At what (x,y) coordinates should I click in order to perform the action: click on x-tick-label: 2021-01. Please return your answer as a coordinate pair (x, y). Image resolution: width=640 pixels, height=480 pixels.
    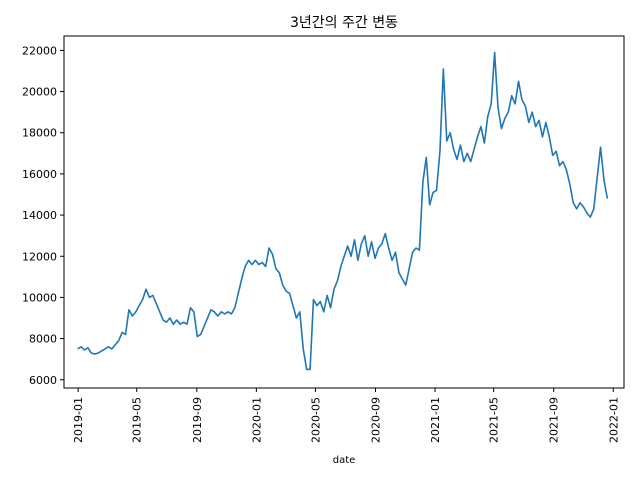
    Looking at the image, I should click on (435, 420).